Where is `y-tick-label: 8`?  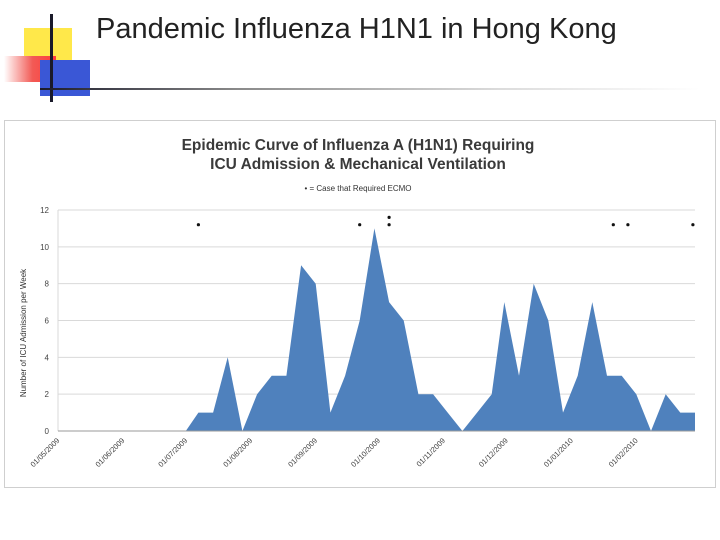
y-tick-label: 8 is located at coordinates (47, 284).